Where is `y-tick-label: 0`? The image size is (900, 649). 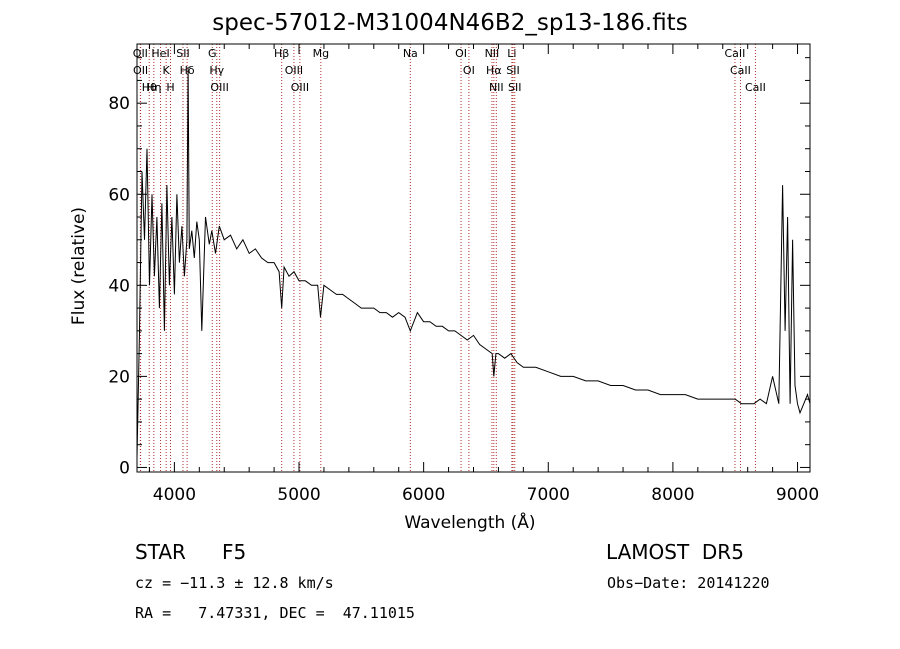
y-tick-label: 0 is located at coordinates (124, 468).